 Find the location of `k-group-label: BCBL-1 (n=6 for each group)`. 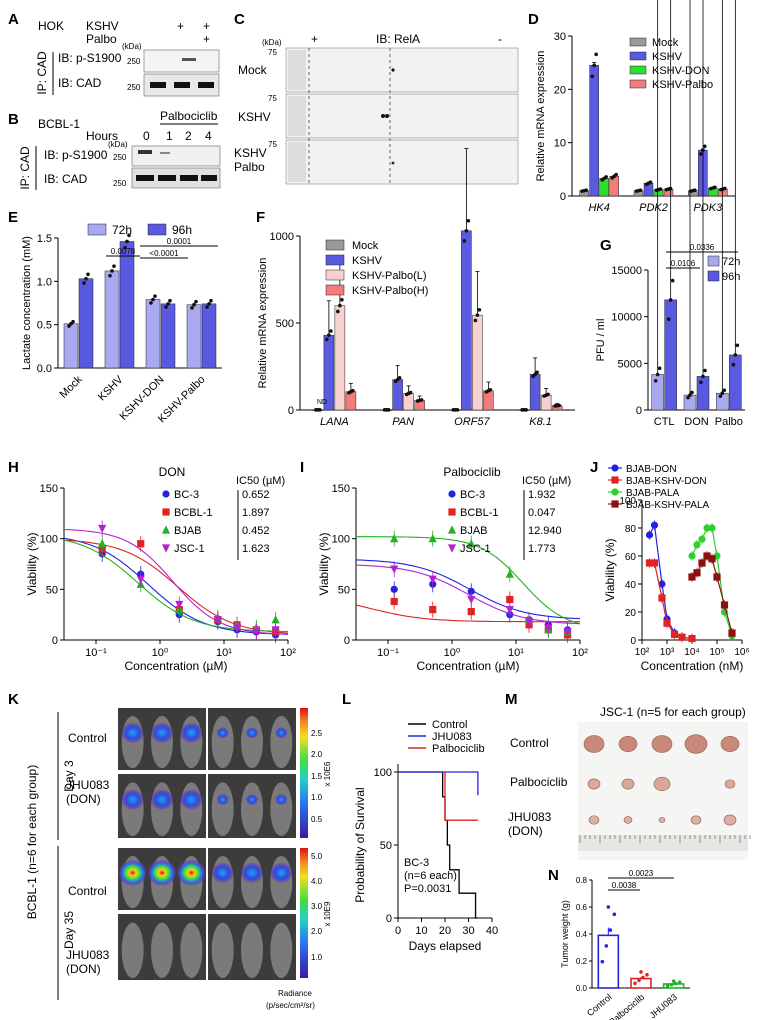

k-group-label: BCBL-1 (n=6 for each group) is located at coordinates (32, 842).